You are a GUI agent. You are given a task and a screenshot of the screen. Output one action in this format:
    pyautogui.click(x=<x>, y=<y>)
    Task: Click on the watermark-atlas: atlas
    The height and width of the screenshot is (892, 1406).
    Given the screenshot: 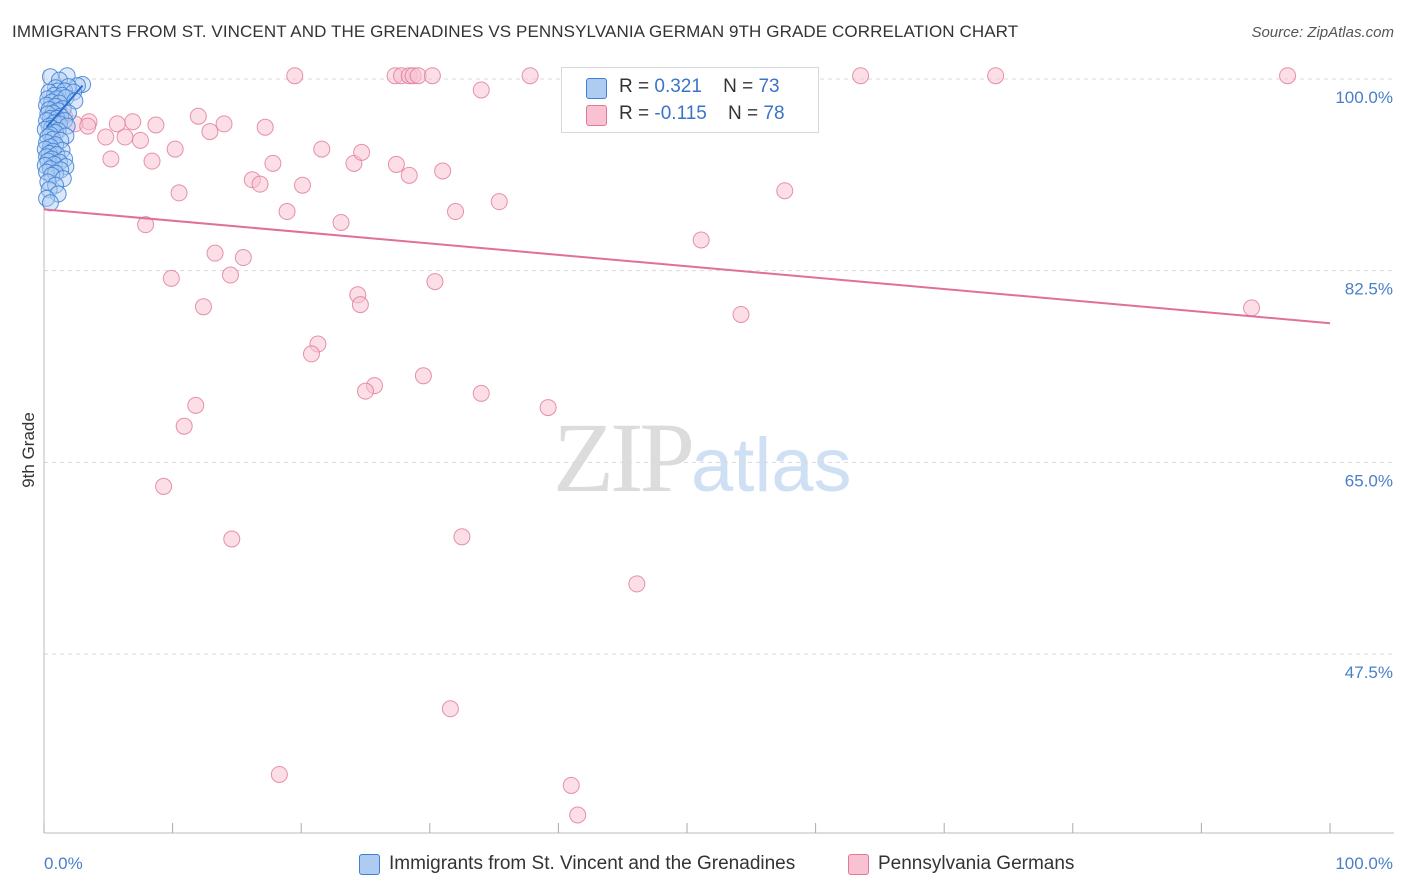 What is the action you would take?
    pyautogui.click(x=771, y=465)
    